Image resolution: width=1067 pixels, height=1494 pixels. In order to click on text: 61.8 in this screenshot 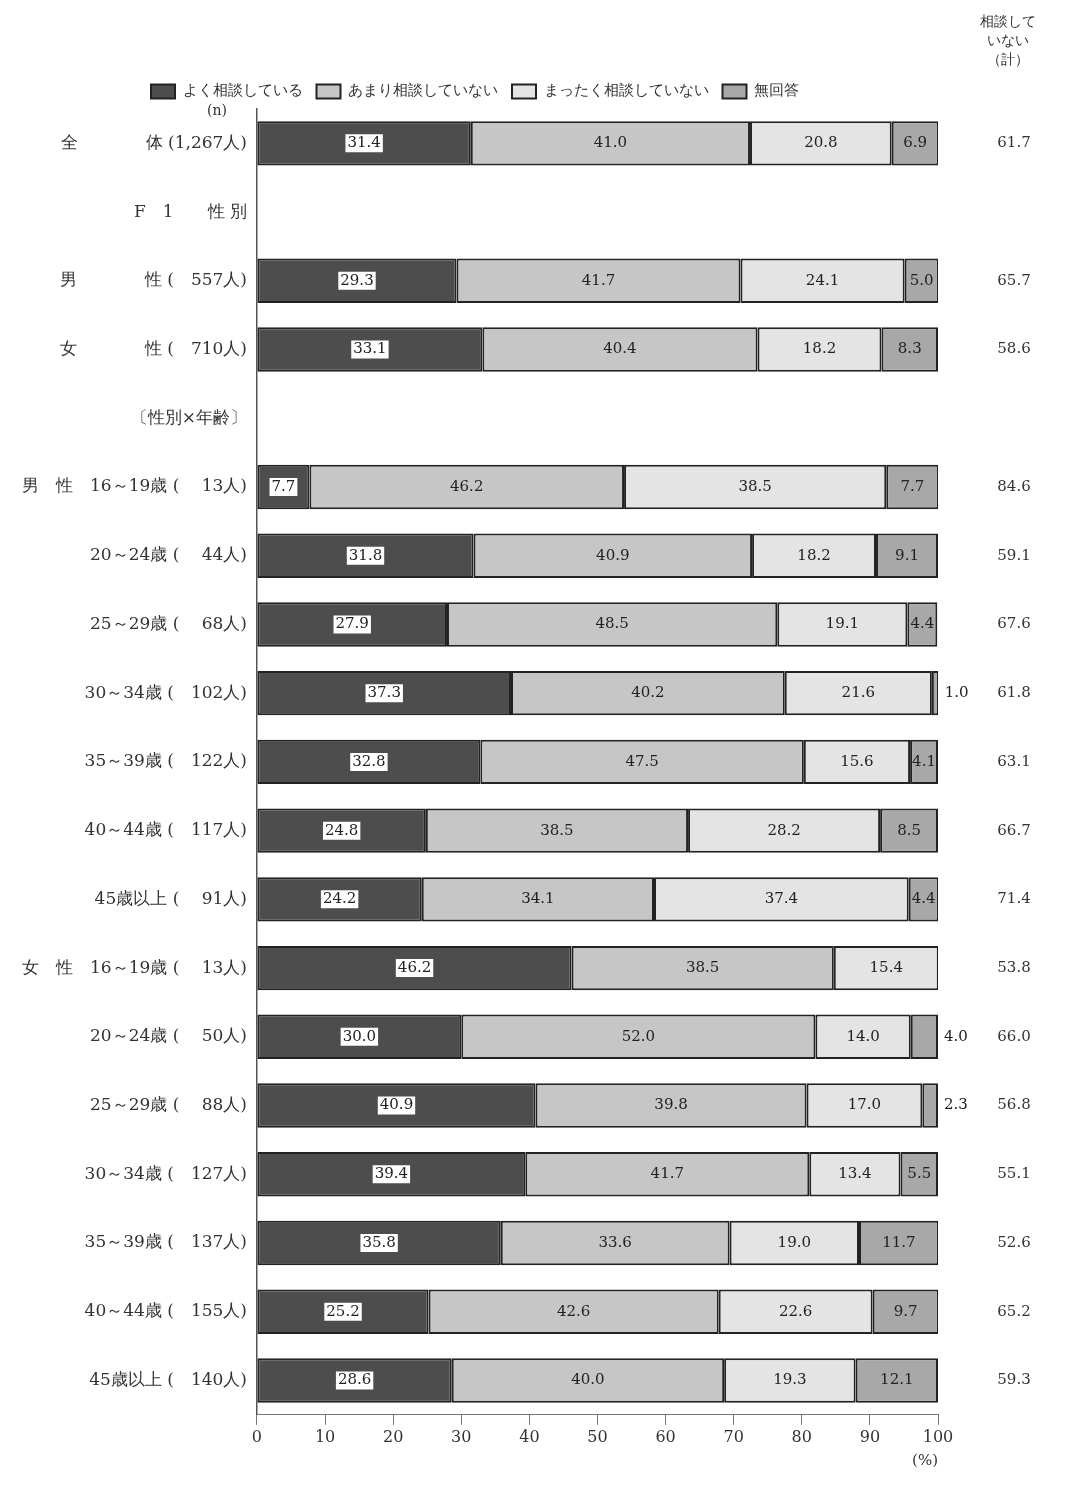, I will do `click(1014, 692)`.